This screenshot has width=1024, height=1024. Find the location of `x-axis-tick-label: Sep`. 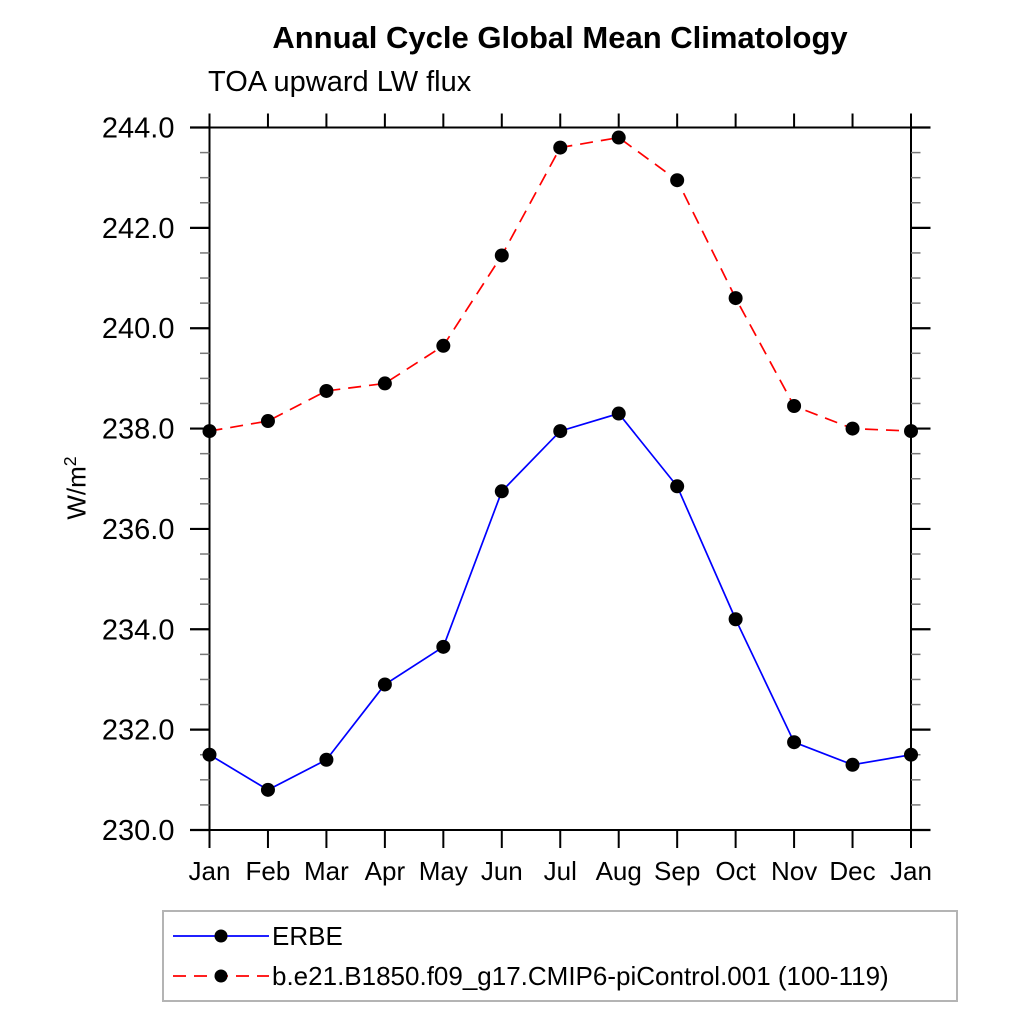

x-axis-tick-label: Sep is located at coordinates (677, 871).